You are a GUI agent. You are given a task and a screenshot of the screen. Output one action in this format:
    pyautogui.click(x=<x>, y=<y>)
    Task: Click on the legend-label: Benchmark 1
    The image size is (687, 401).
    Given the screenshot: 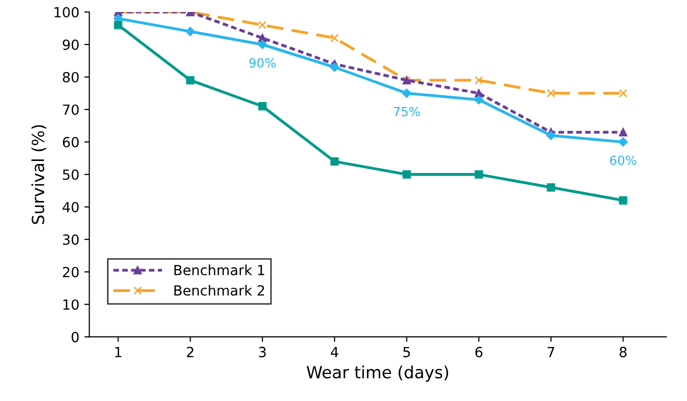 What is the action you would take?
    pyautogui.click(x=219, y=270)
    